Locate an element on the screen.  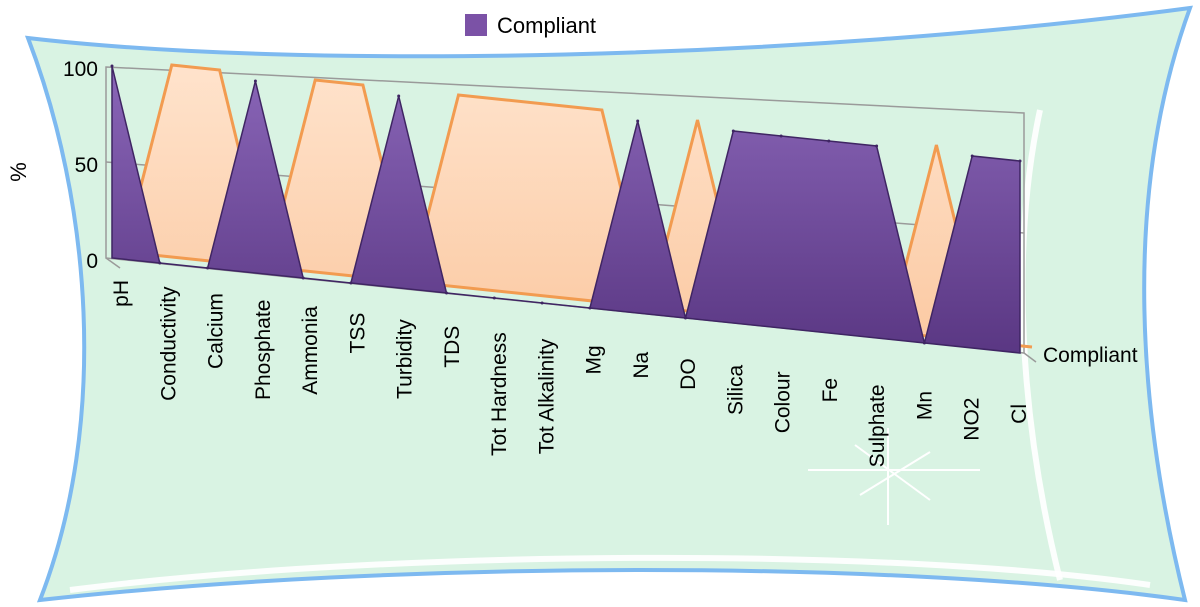
legend-label: Compliant is located at coordinates (546, 25).